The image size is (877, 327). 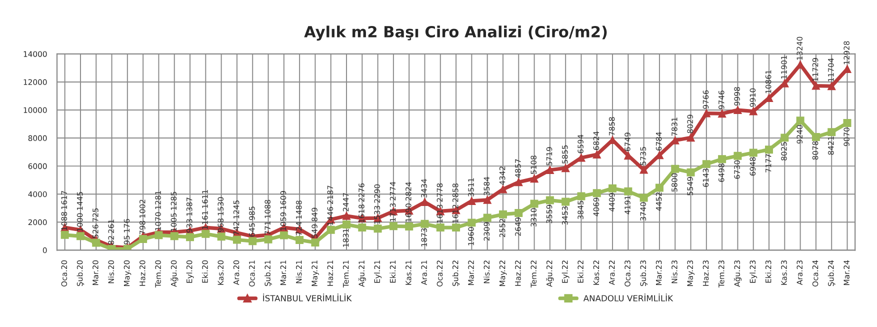 I want to click on legend-label: İSTANBUL VERİMLİLİK, so click(x=307, y=298).